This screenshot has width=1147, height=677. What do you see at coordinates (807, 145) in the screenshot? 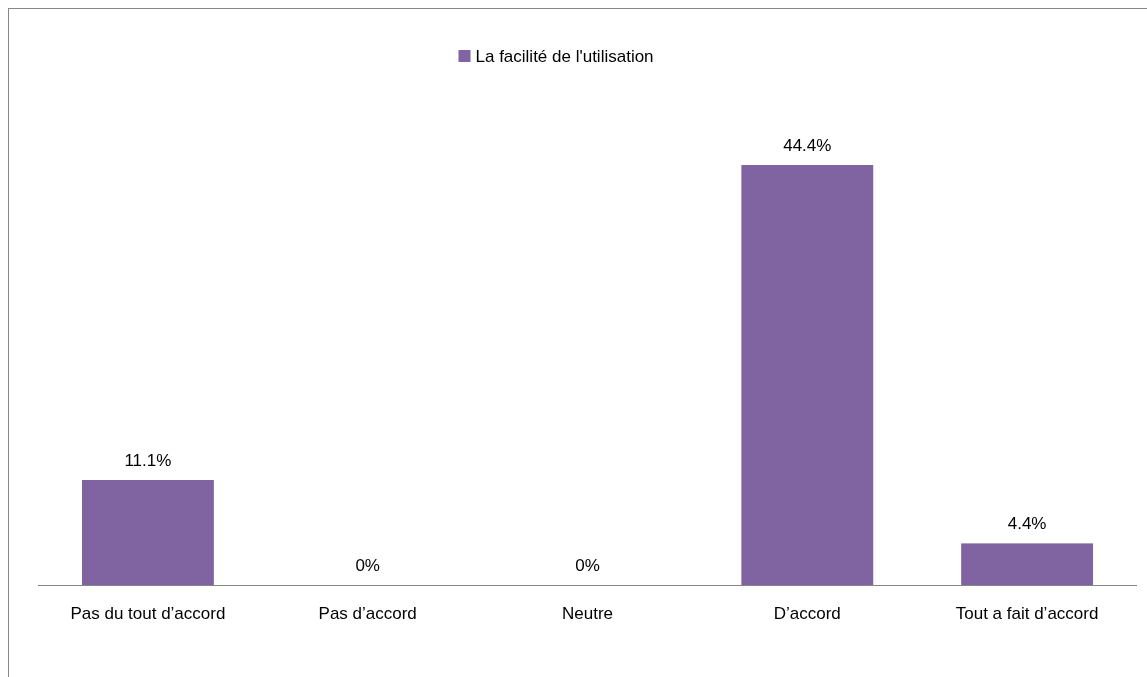
I see `data-label: 44.4%` at bounding box center [807, 145].